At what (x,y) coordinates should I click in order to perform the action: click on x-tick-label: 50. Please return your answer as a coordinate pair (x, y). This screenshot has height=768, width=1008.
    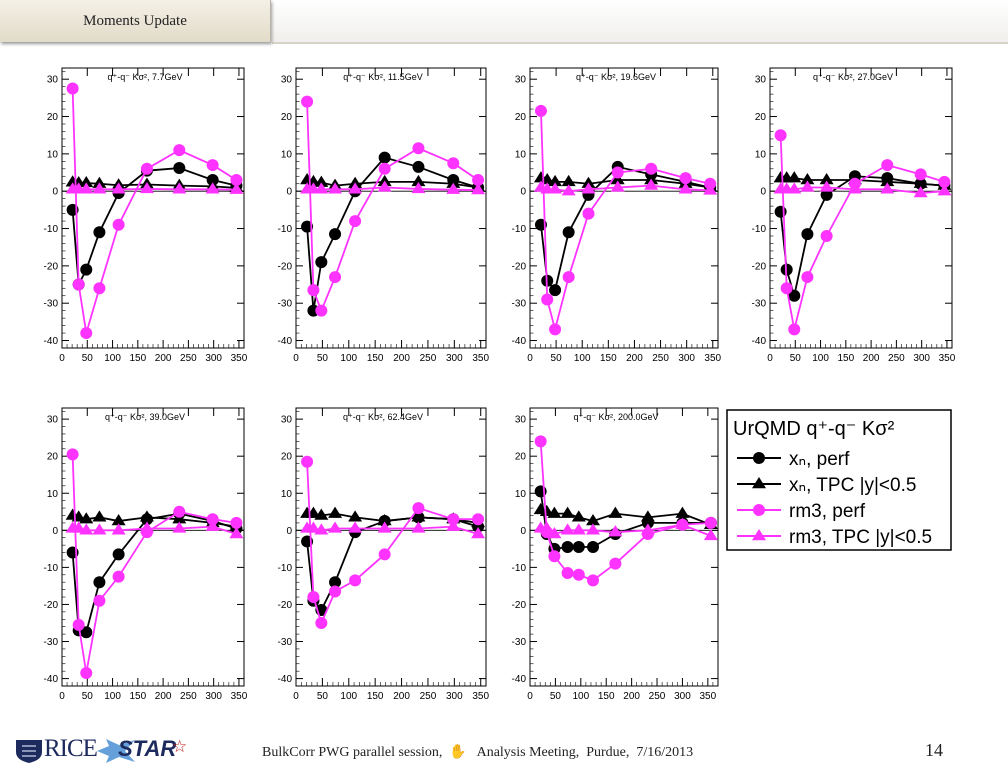
    Looking at the image, I should click on (796, 358).